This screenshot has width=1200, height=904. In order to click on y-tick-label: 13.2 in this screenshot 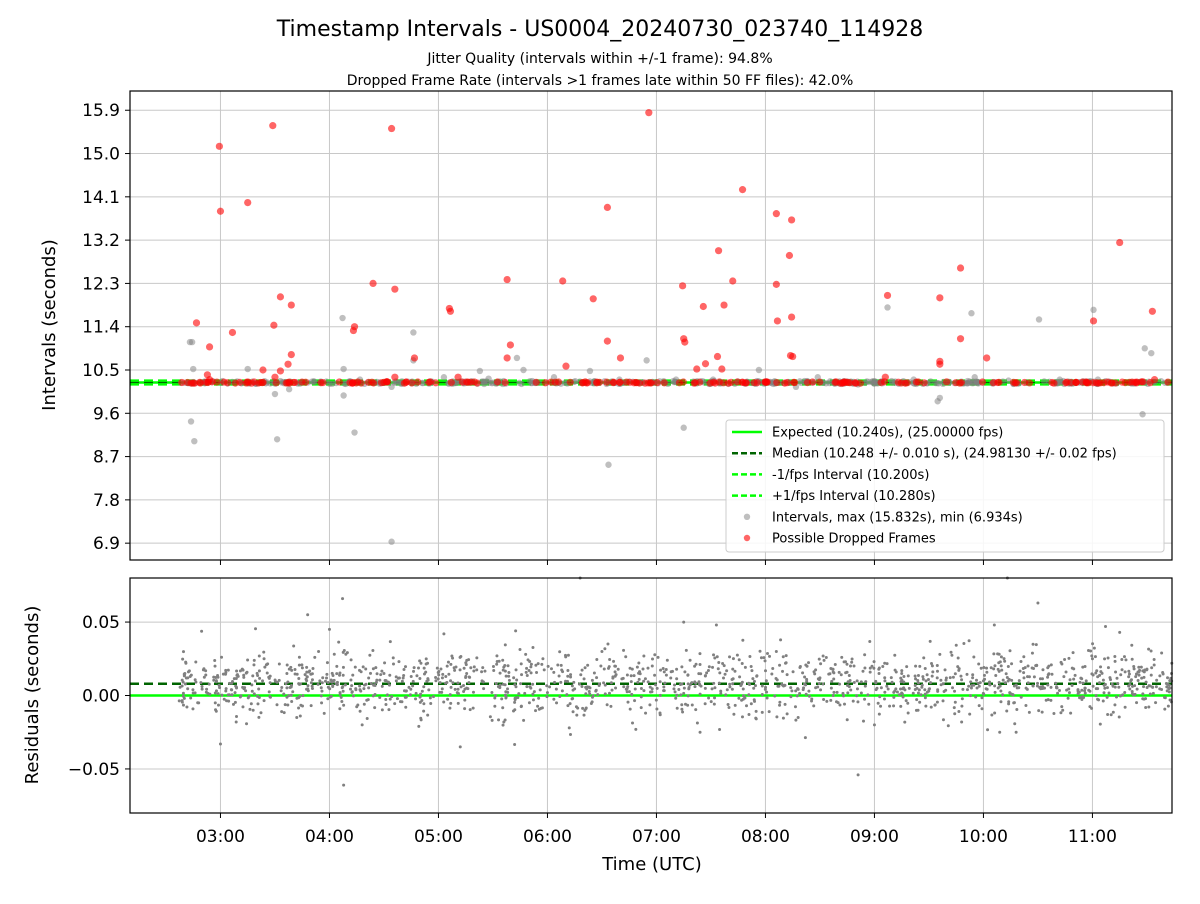, I will do `click(101, 241)`.